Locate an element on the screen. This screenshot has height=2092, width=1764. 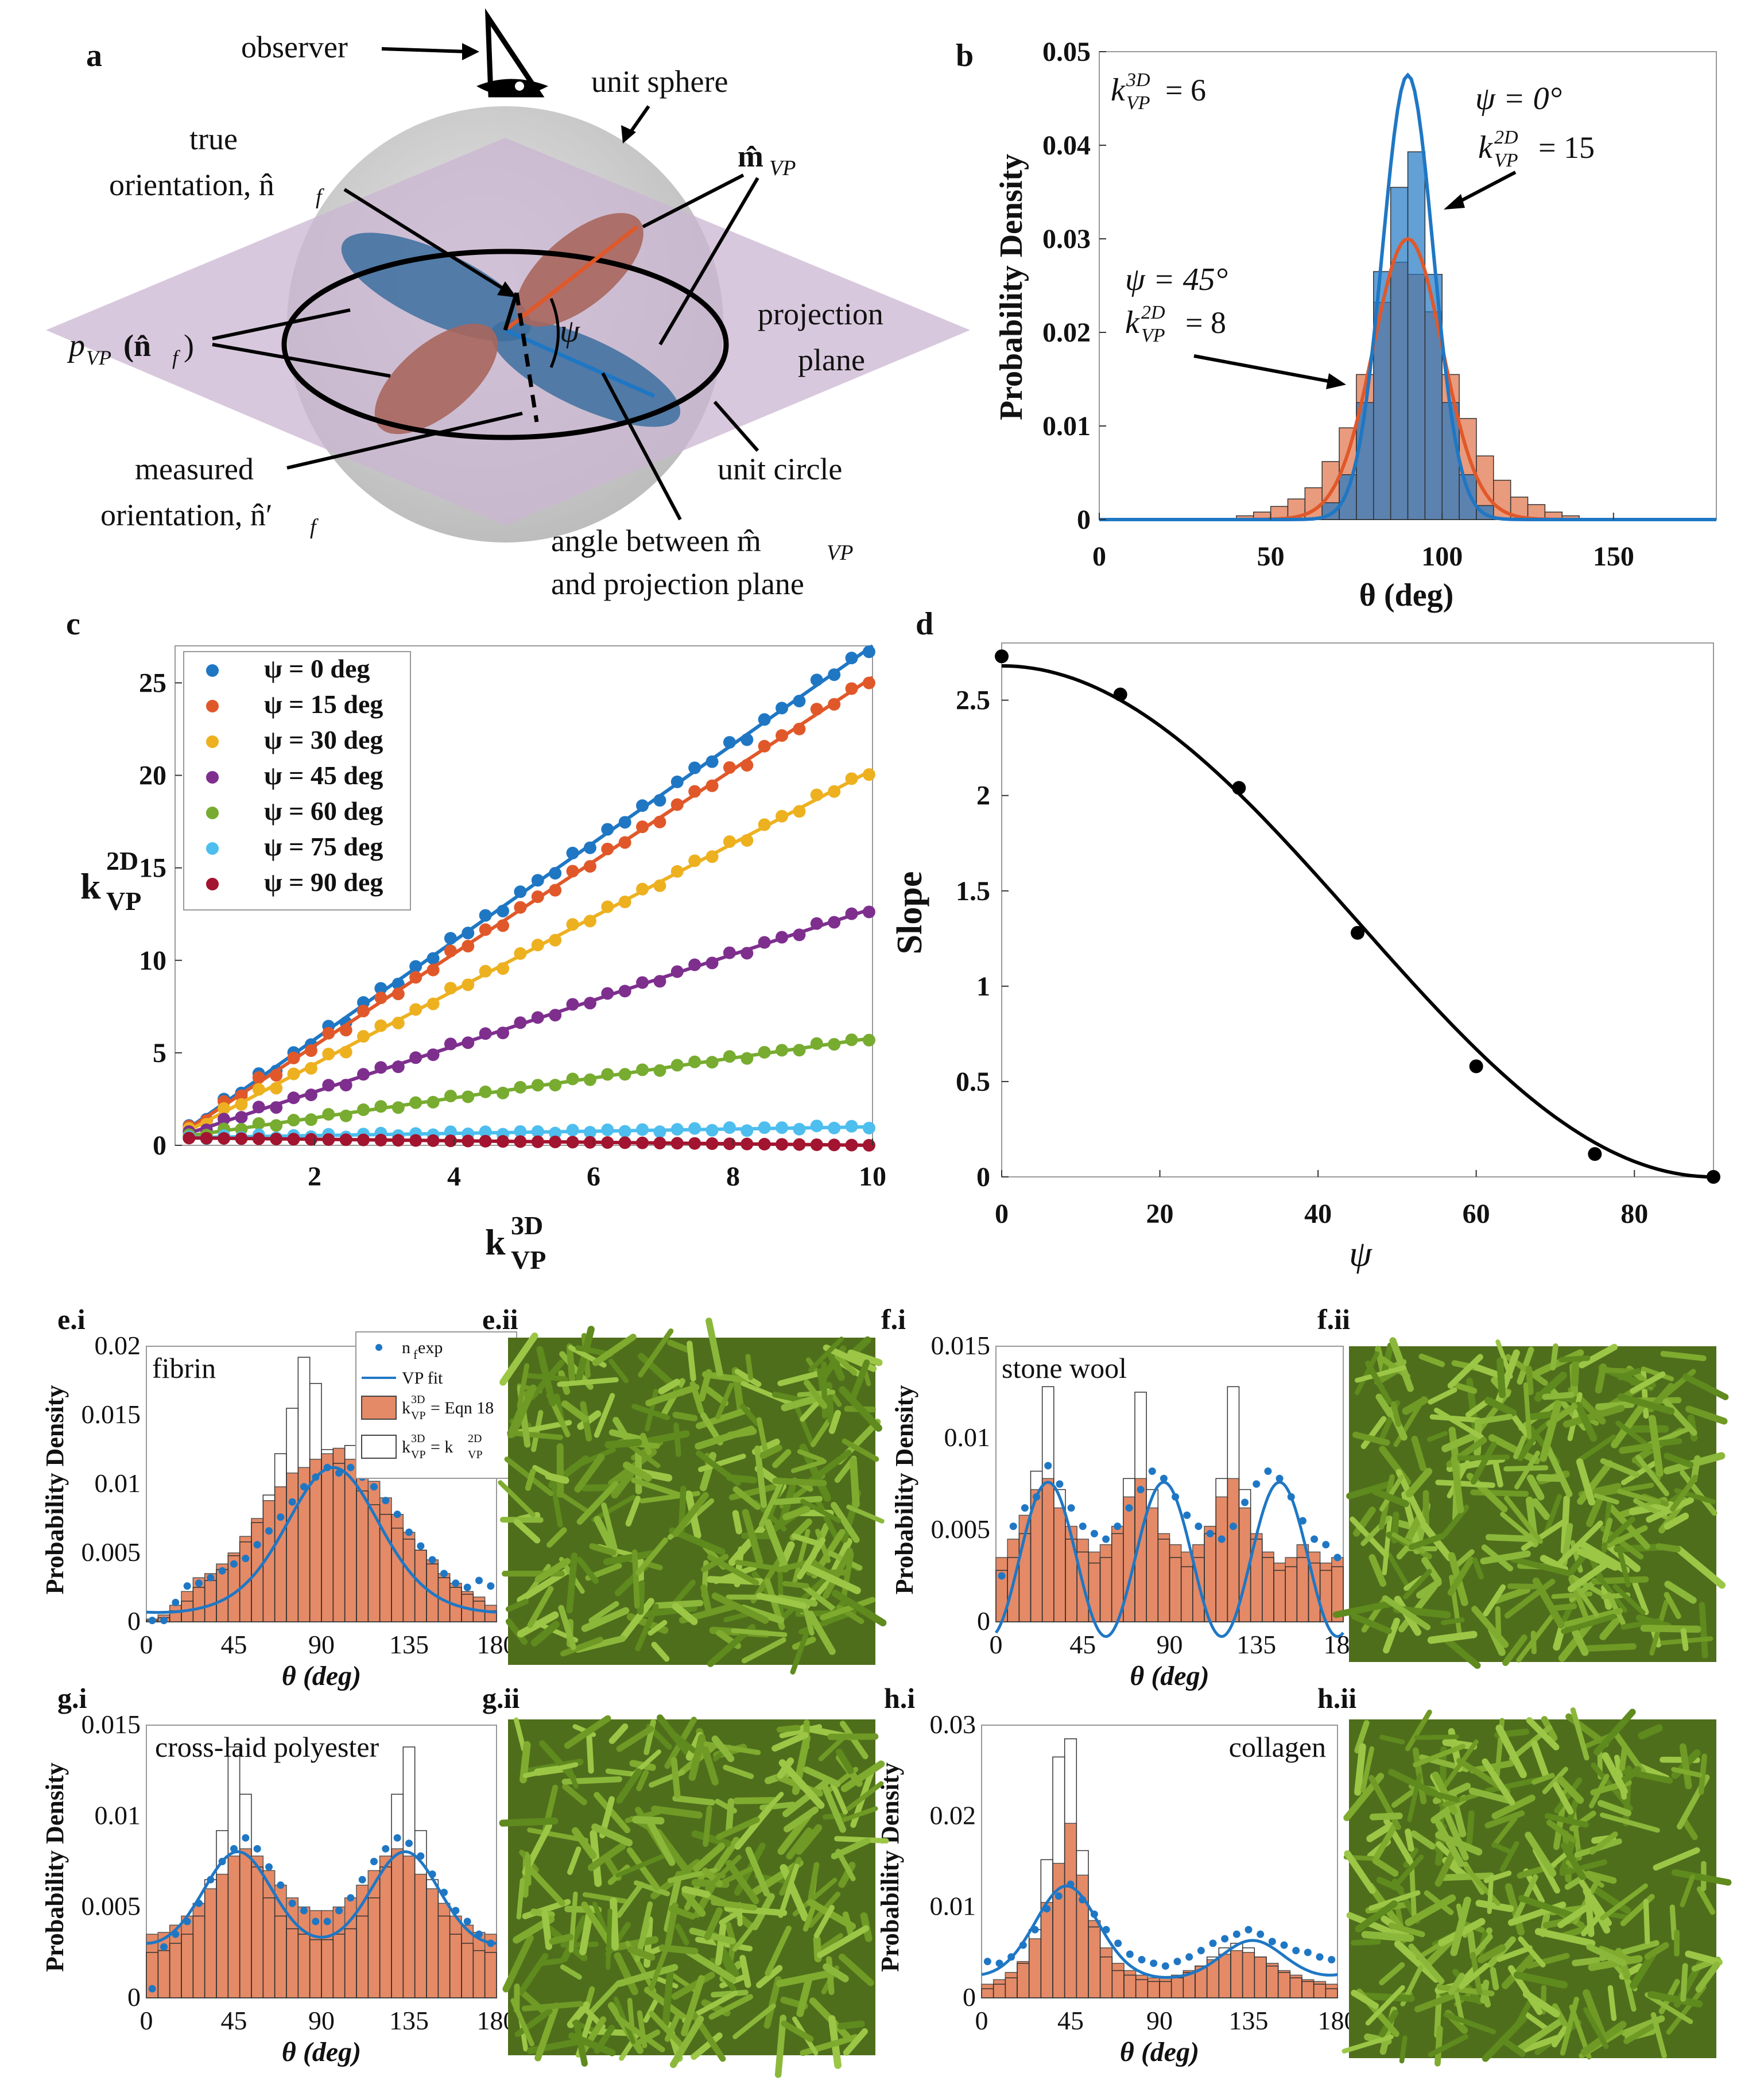
ytick-d: 2 is located at coordinates (983, 796).